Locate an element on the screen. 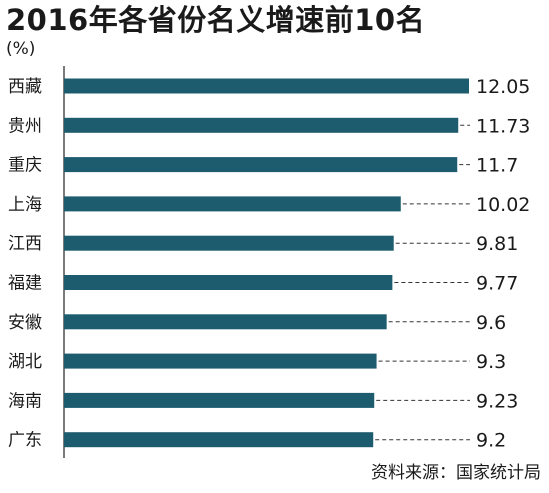  category-label: 福建 is located at coordinates (25, 284).